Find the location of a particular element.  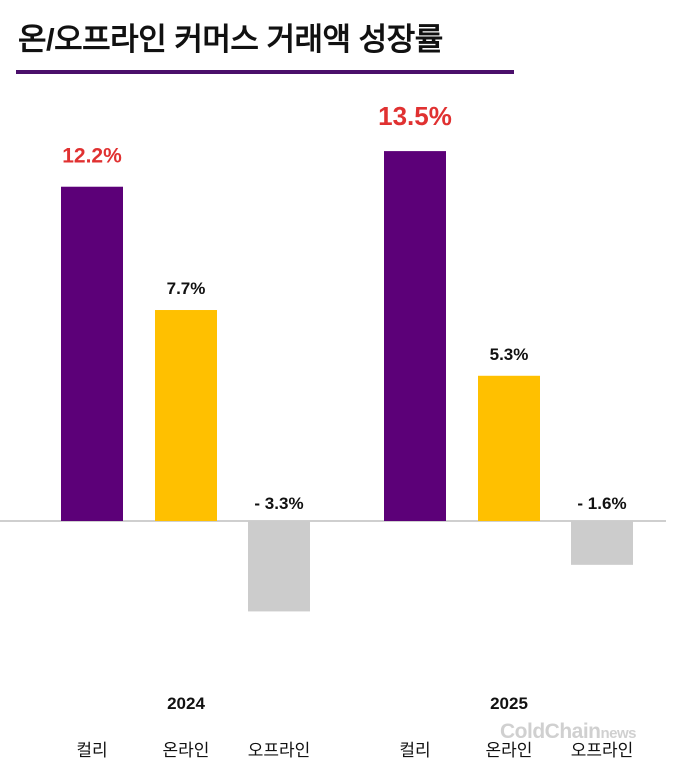

category-label-2024-1: 온라인 is located at coordinates (186, 750).